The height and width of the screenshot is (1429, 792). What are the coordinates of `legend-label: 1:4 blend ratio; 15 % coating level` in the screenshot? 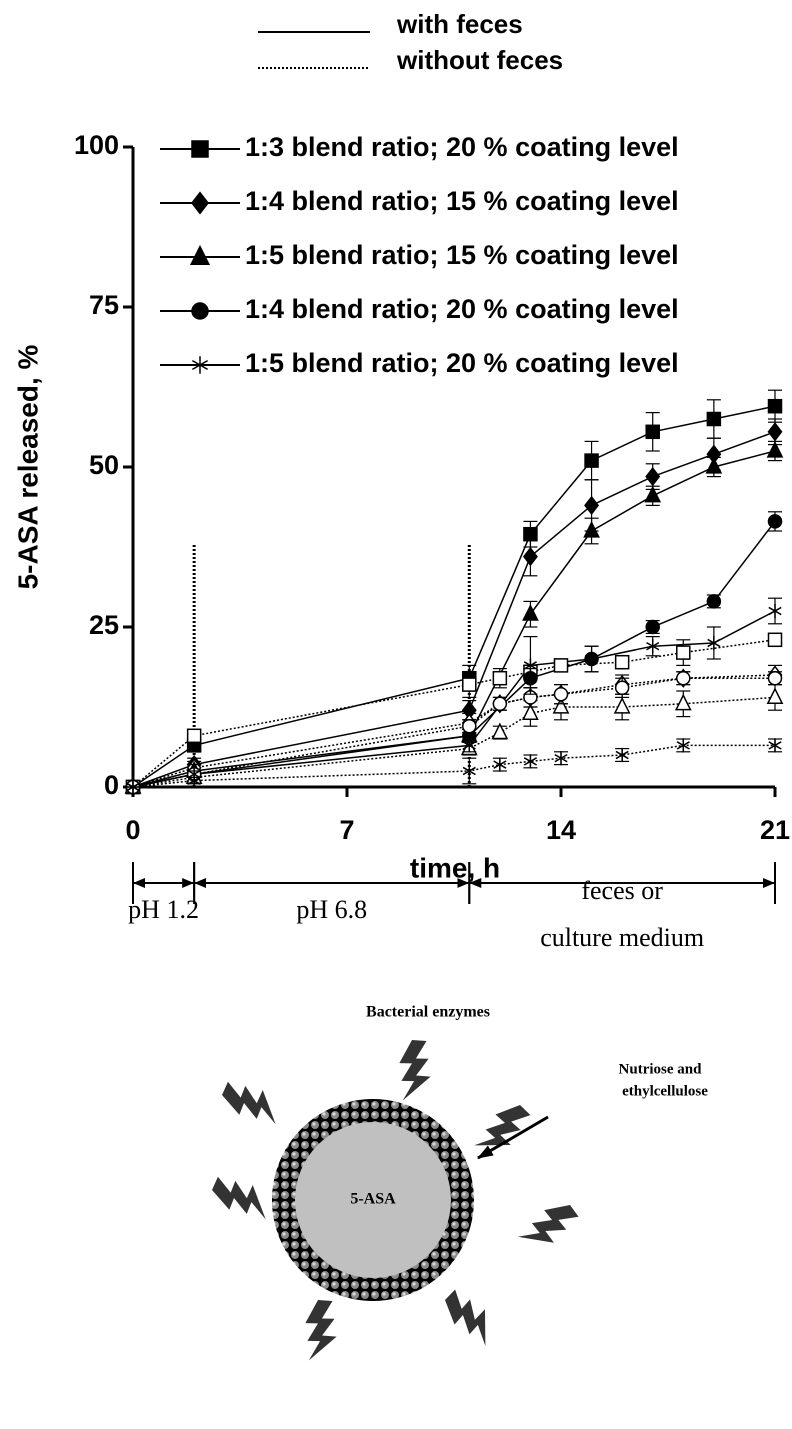 It's located at (462, 201).